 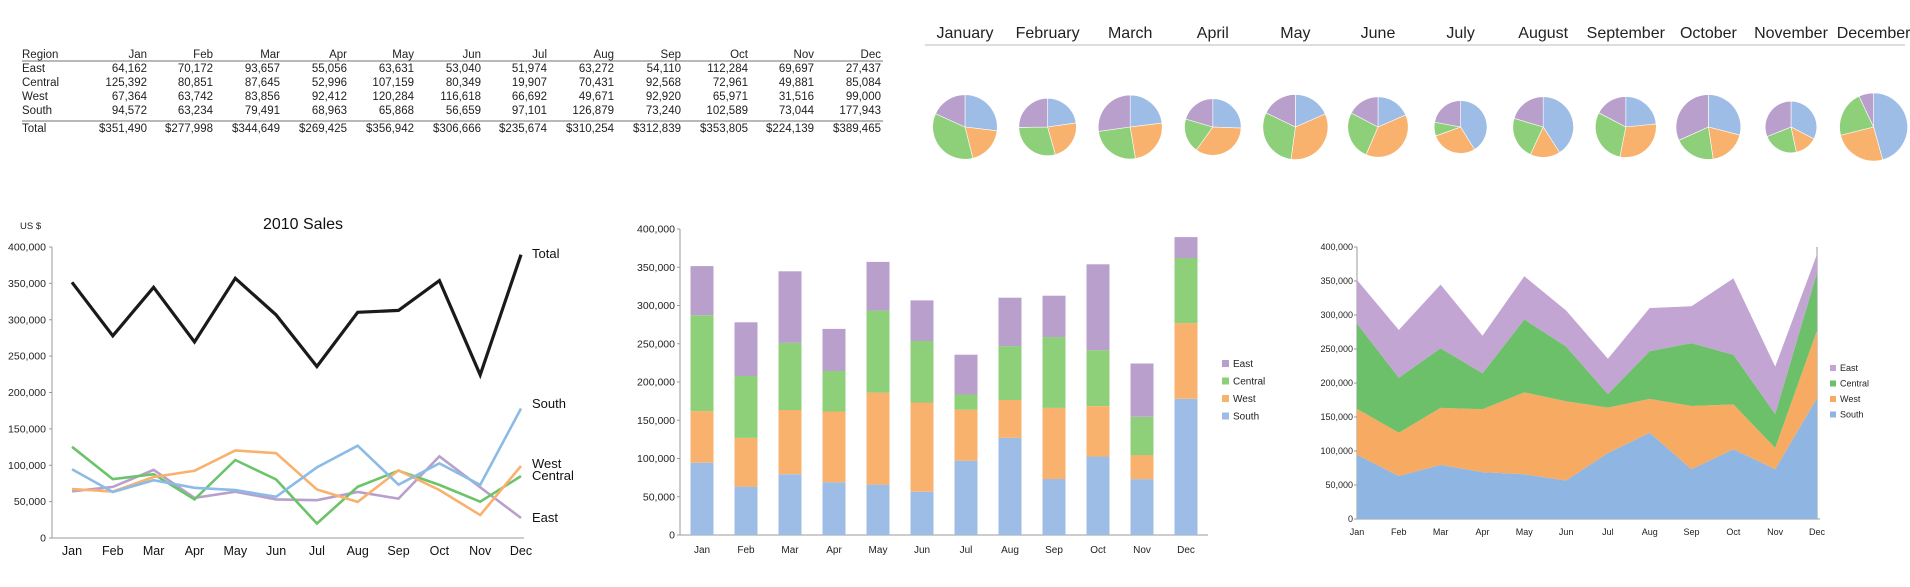 I want to click on bar-chart-xtick: Jul, so click(x=966, y=550).